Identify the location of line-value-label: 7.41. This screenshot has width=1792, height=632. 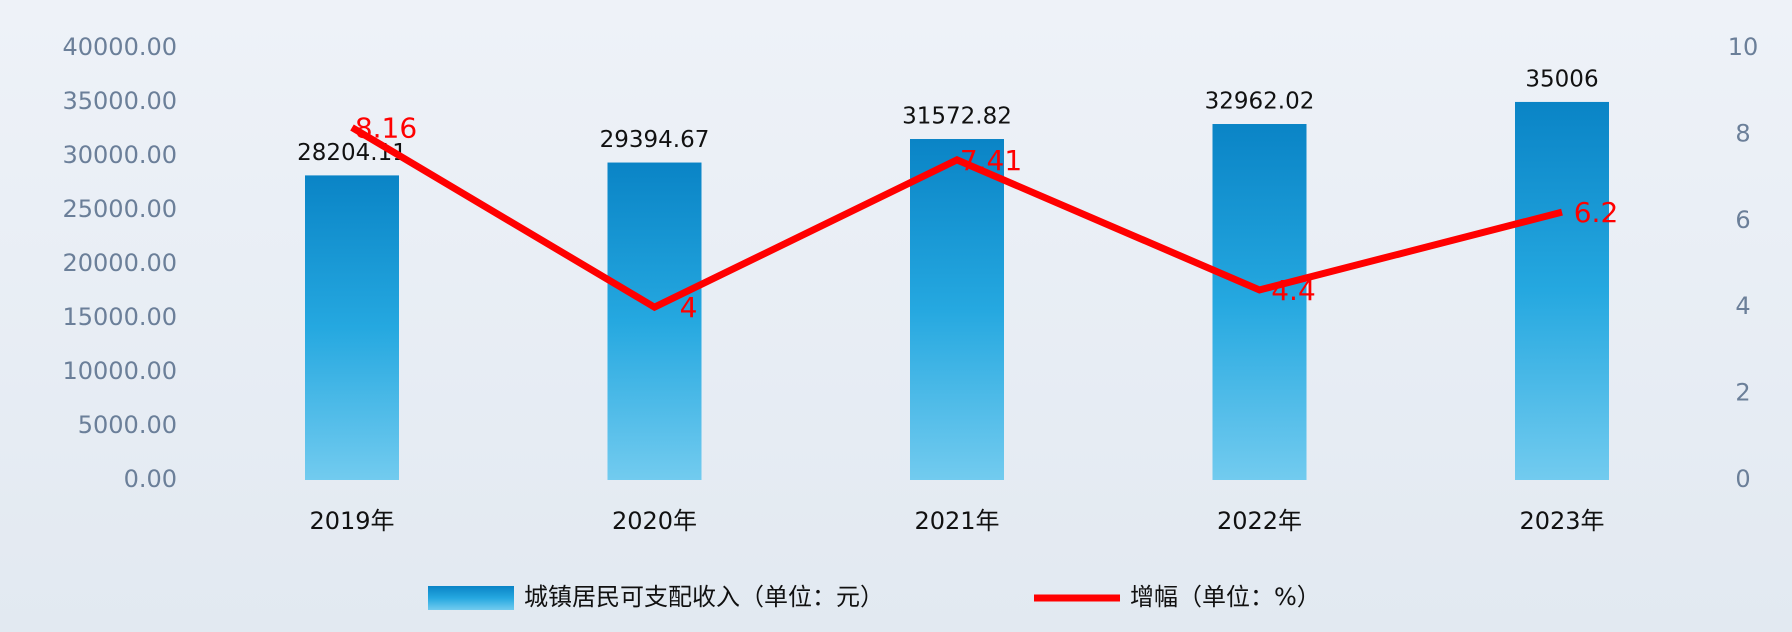
(991, 160).